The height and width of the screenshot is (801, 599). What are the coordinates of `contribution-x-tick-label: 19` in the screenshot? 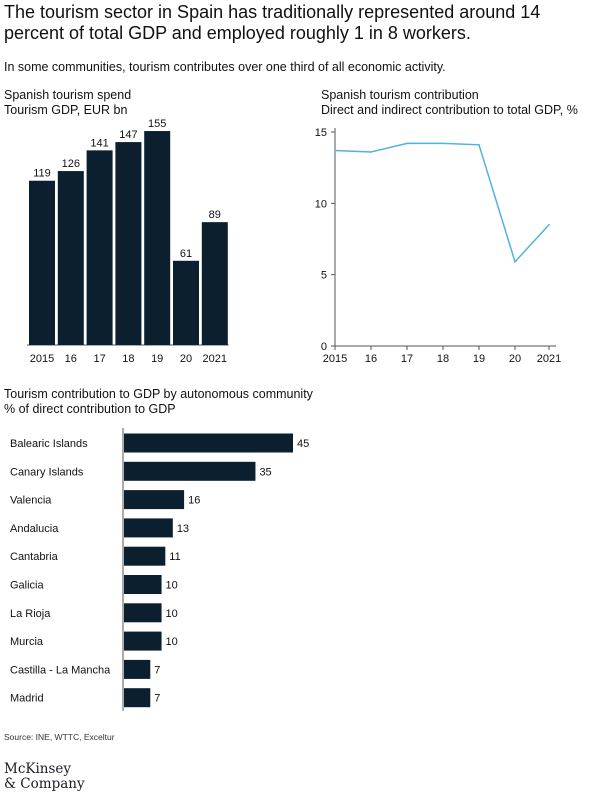 It's located at (479, 359).